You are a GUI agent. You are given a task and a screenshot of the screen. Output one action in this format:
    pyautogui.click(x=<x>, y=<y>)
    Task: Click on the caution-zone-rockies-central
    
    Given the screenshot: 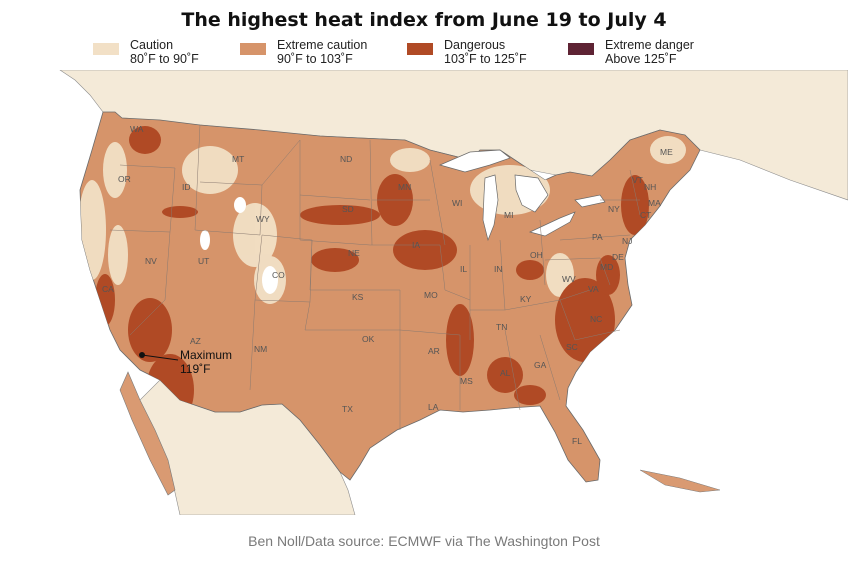 What is the action you would take?
    pyautogui.click(x=255, y=235)
    